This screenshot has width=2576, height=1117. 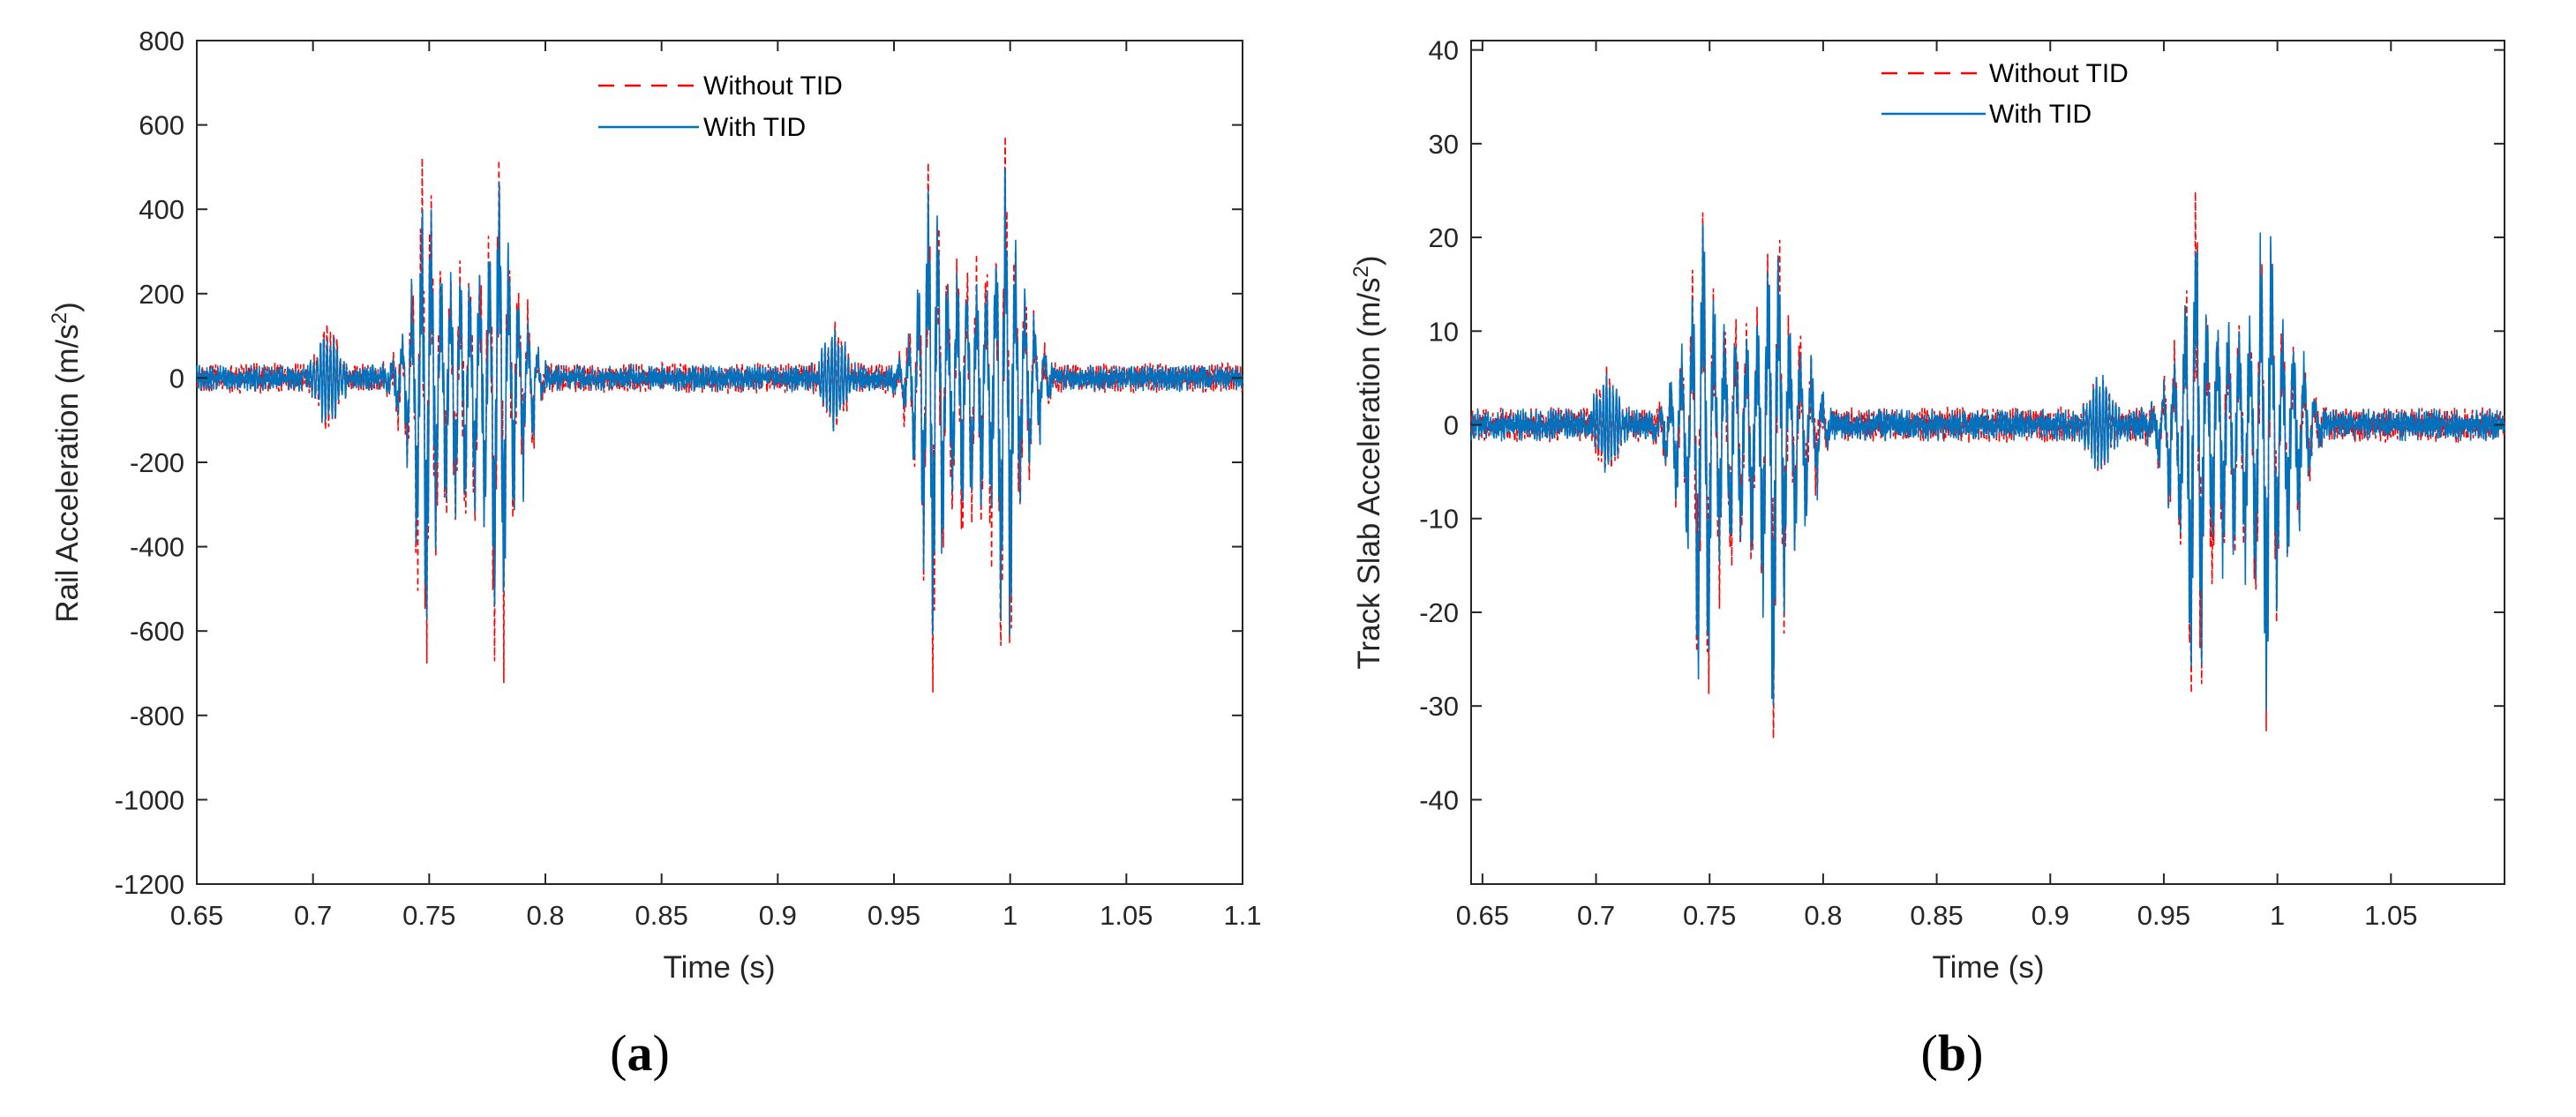 I want to click on legend-a-with-label: With TID, so click(x=754, y=128).